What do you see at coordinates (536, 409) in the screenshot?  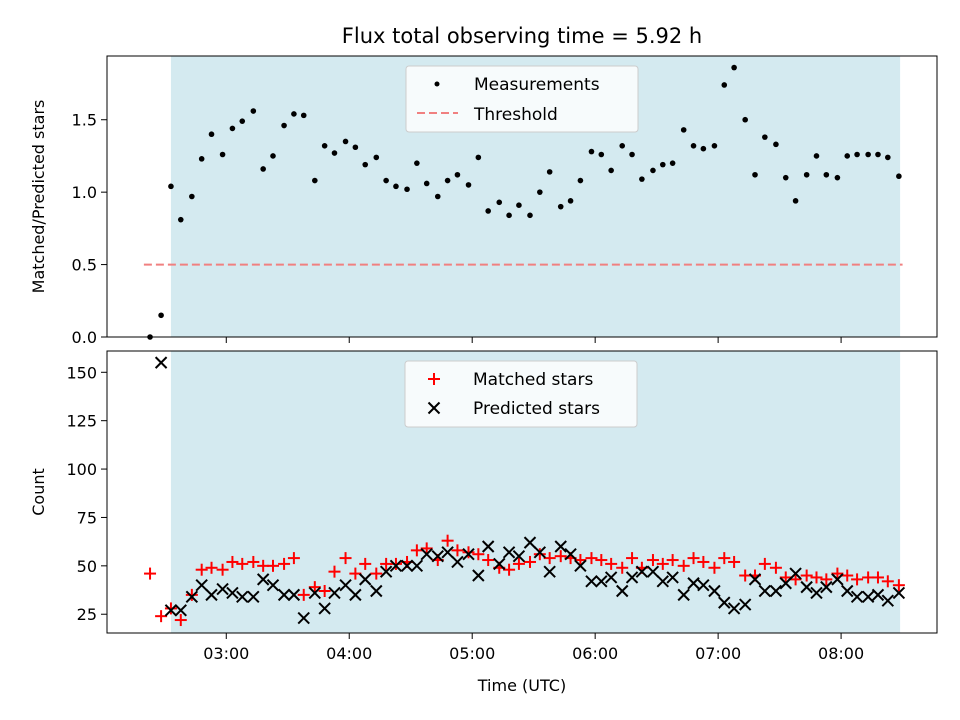 I see `legend-predicted-label: Predicted stars` at bounding box center [536, 409].